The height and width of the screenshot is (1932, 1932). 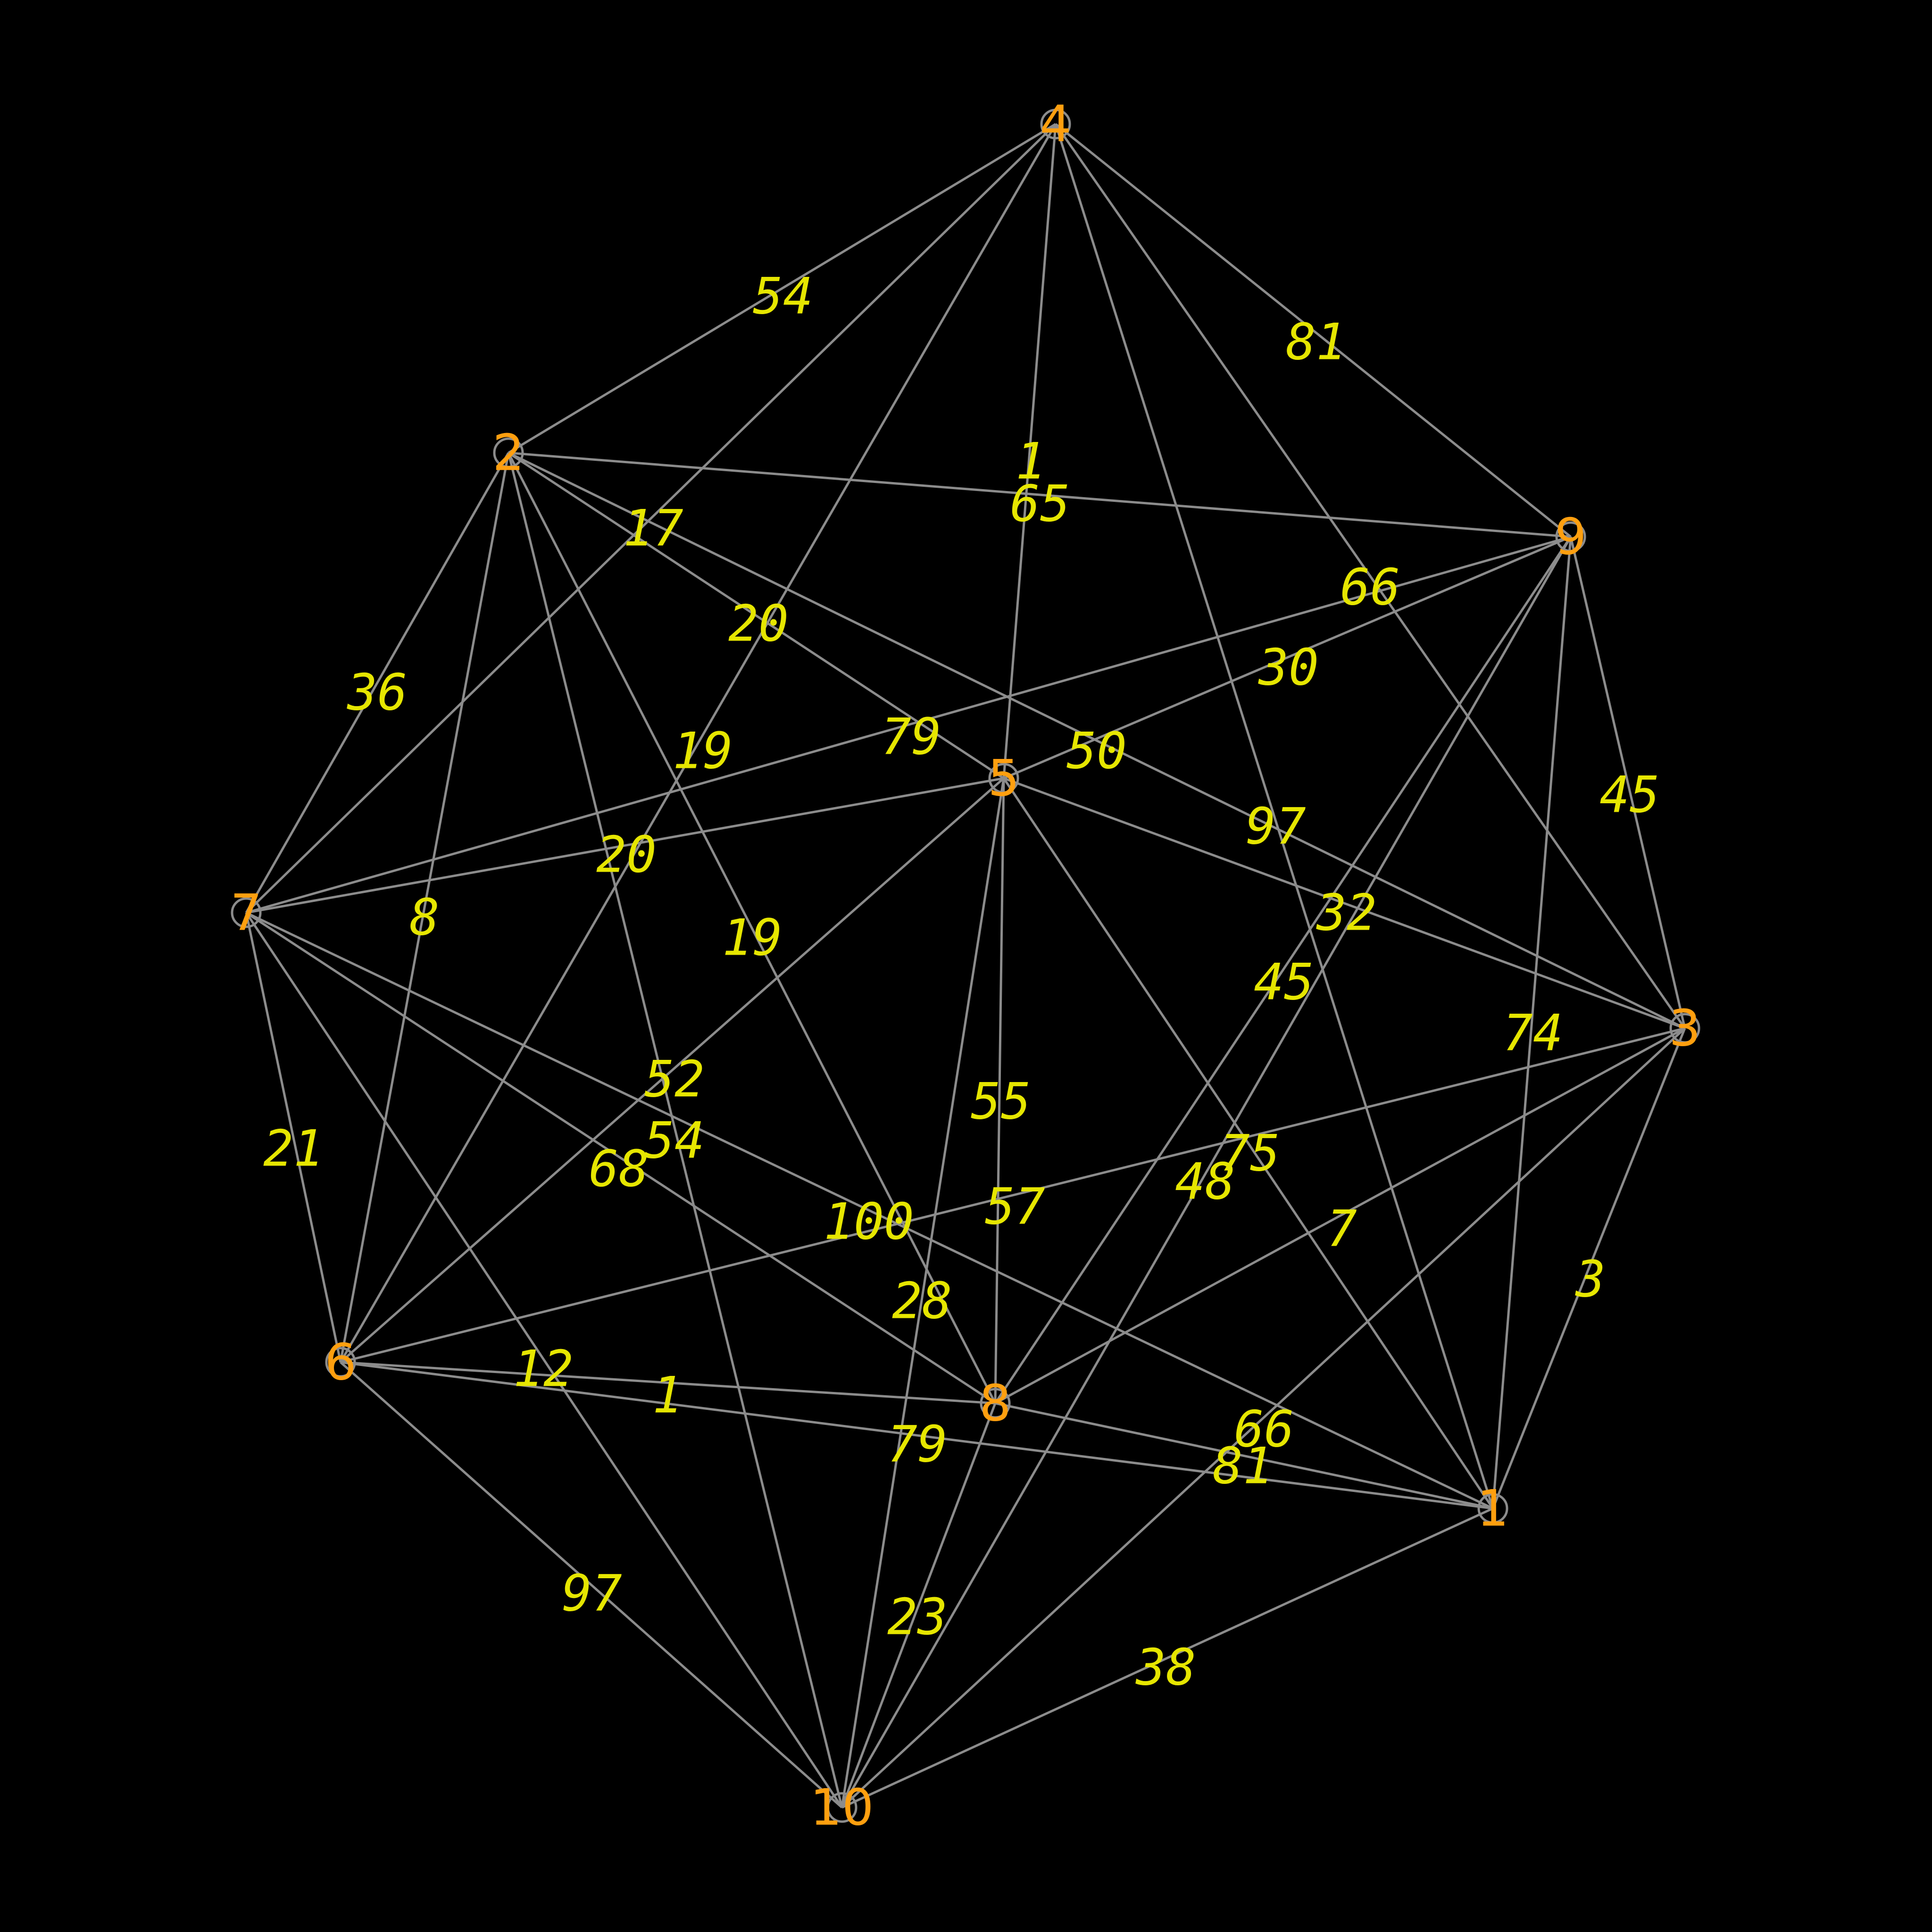 I want to click on edge-weight-label: 97, so click(x=592, y=1594).